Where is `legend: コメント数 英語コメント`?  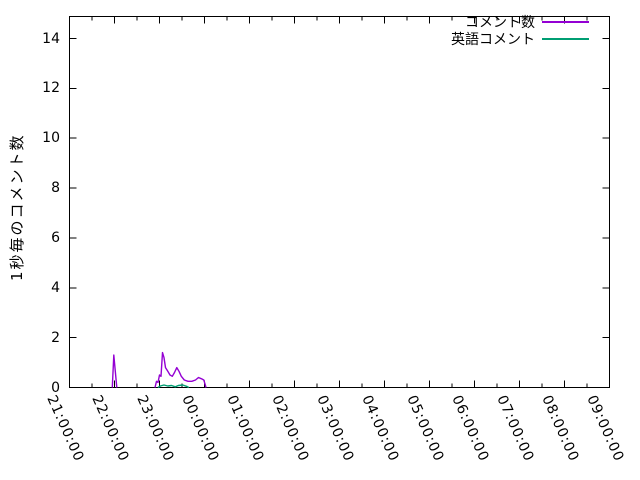 legend: コメント数 英語コメント is located at coordinates (520, 31).